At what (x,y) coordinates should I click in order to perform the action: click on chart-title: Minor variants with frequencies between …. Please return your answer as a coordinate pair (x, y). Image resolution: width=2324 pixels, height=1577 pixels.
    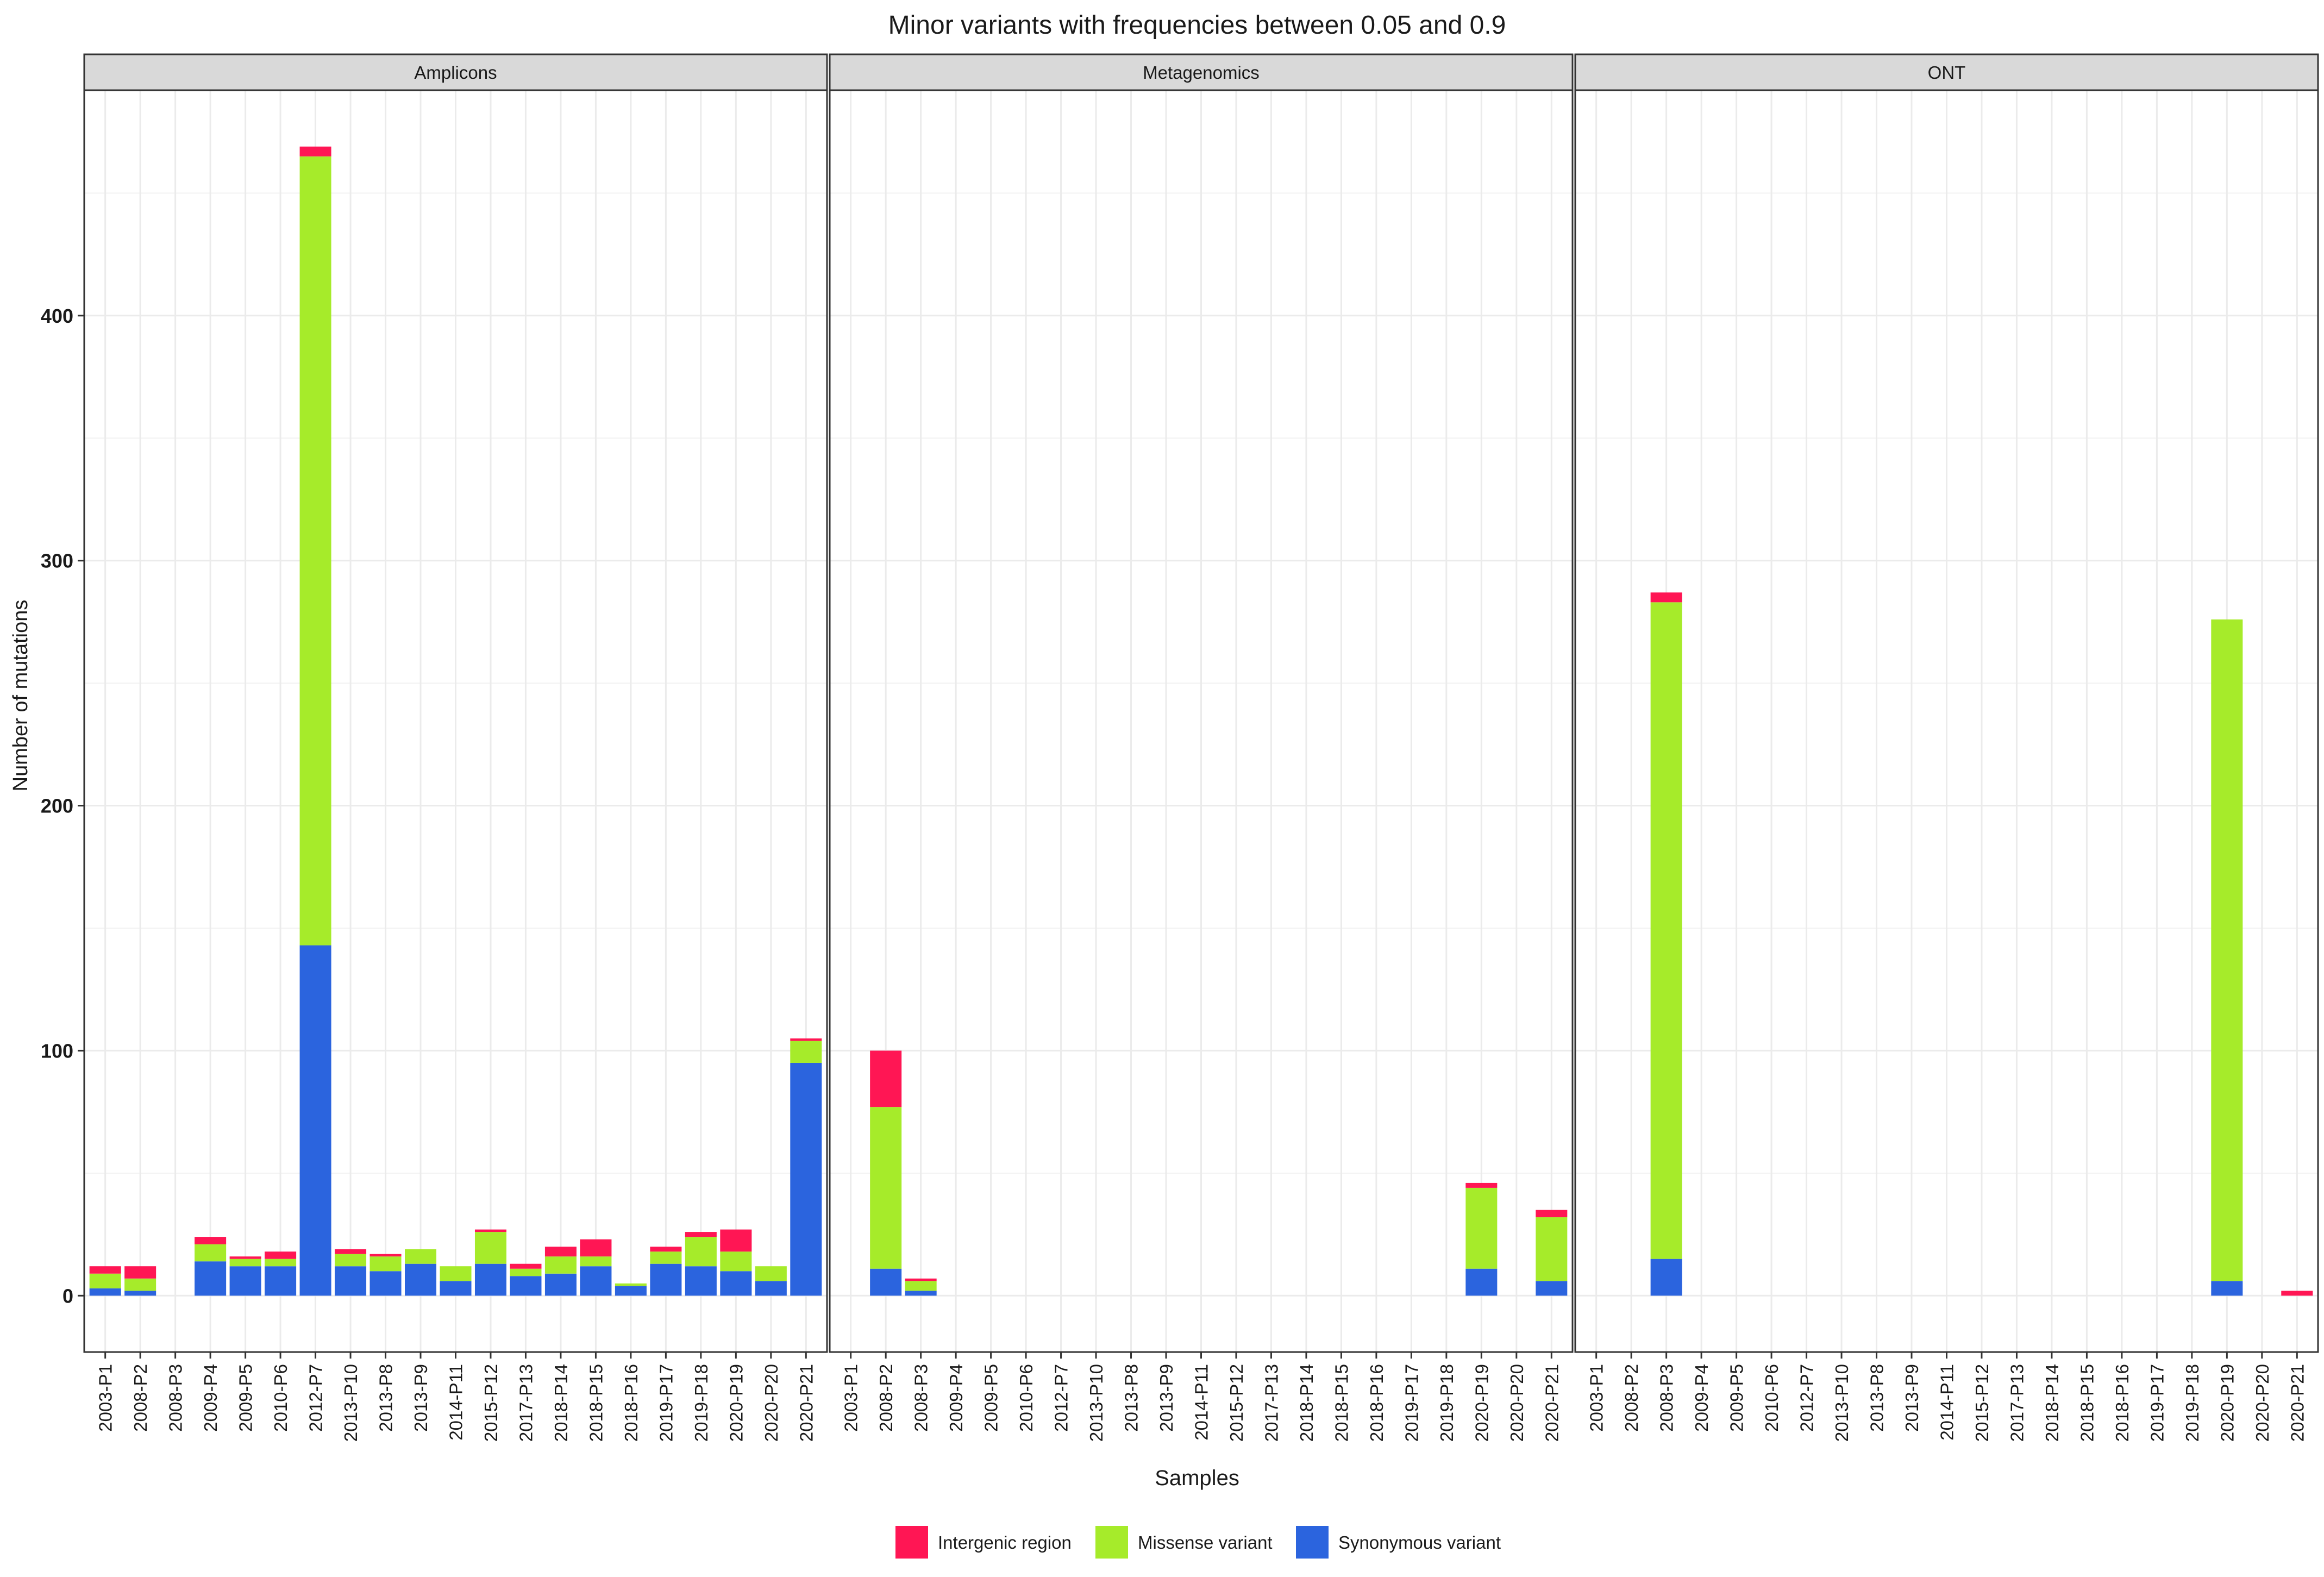
    Looking at the image, I should click on (1197, 26).